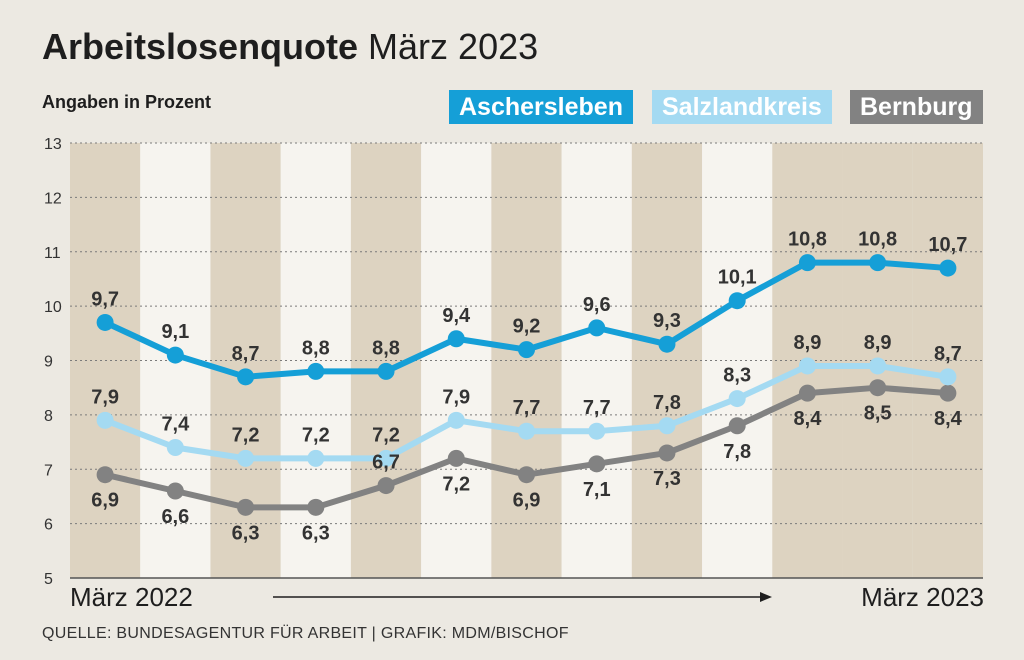  Describe the element at coordinates (48, 470) in the screenshot. I see `y-tick-label: 7` at that location.